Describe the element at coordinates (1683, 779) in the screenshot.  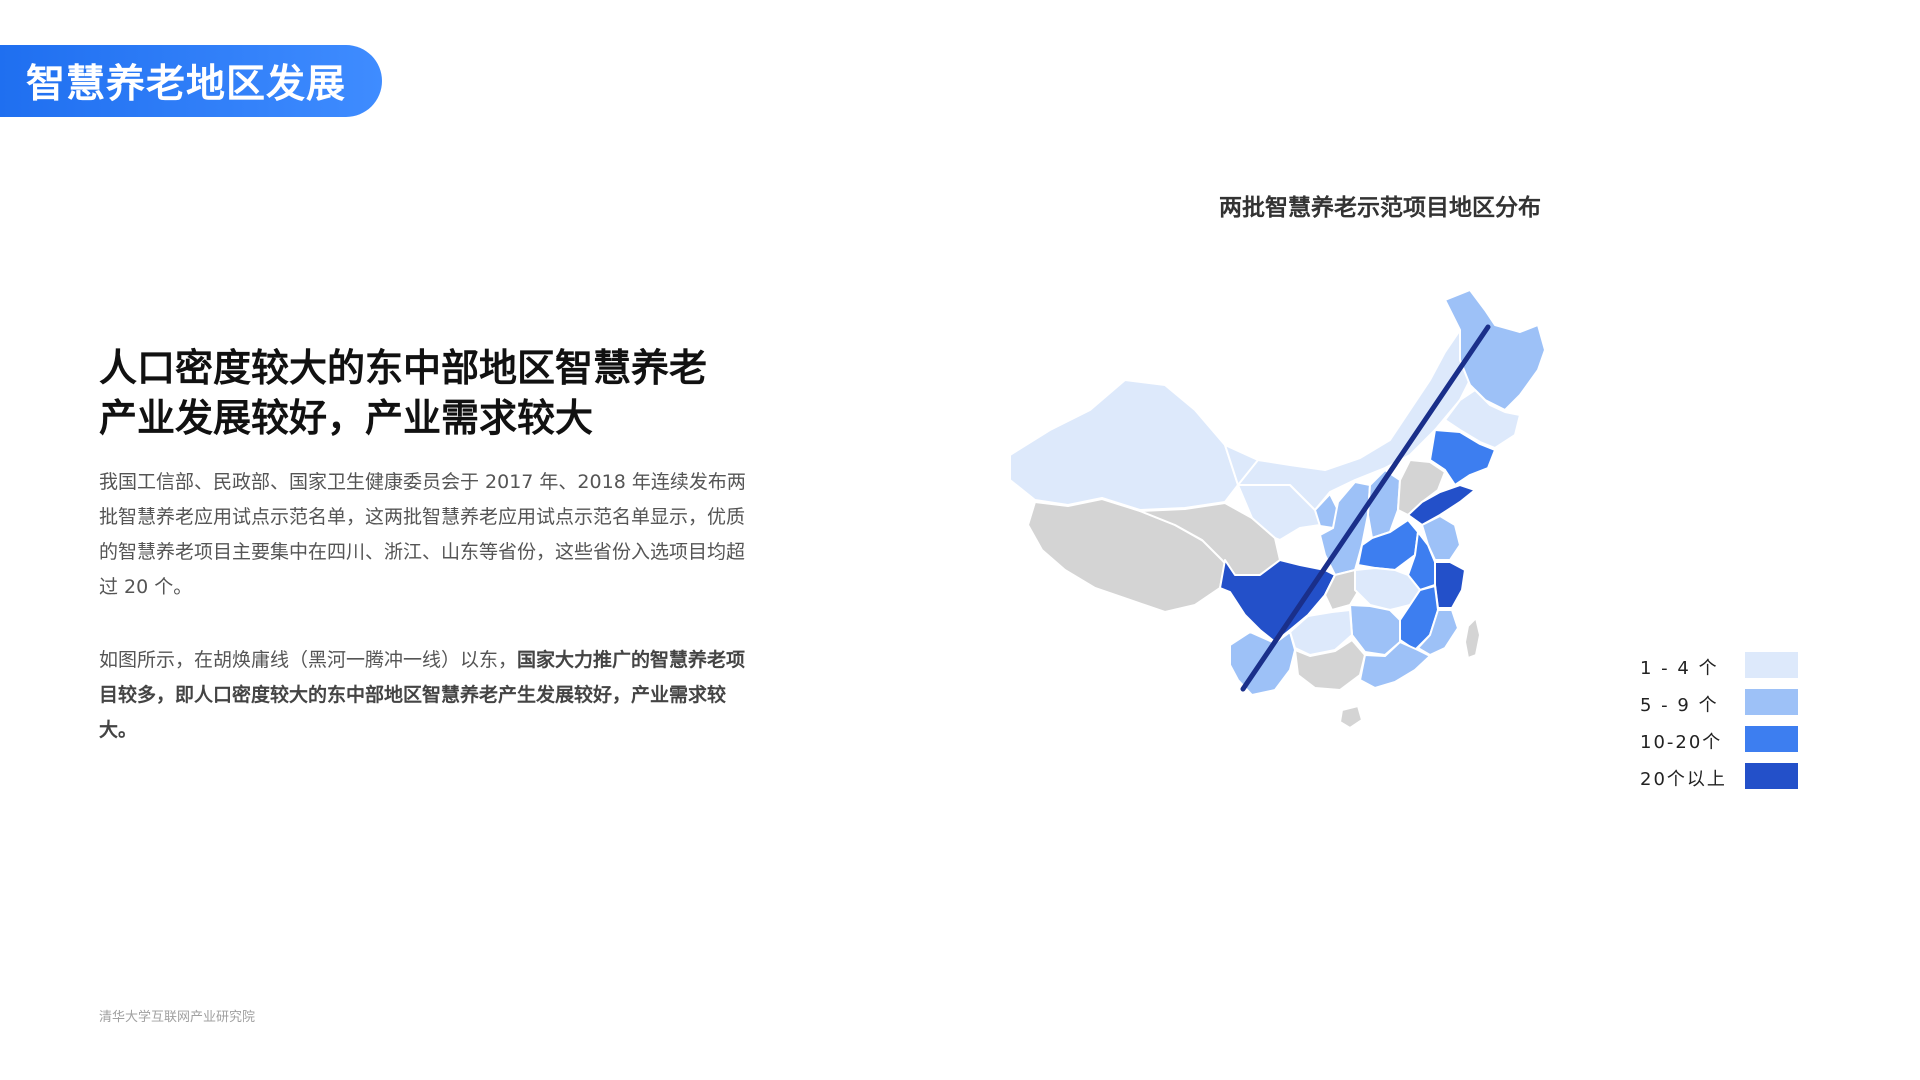
I see `legend-label: 20个以上` at that location.